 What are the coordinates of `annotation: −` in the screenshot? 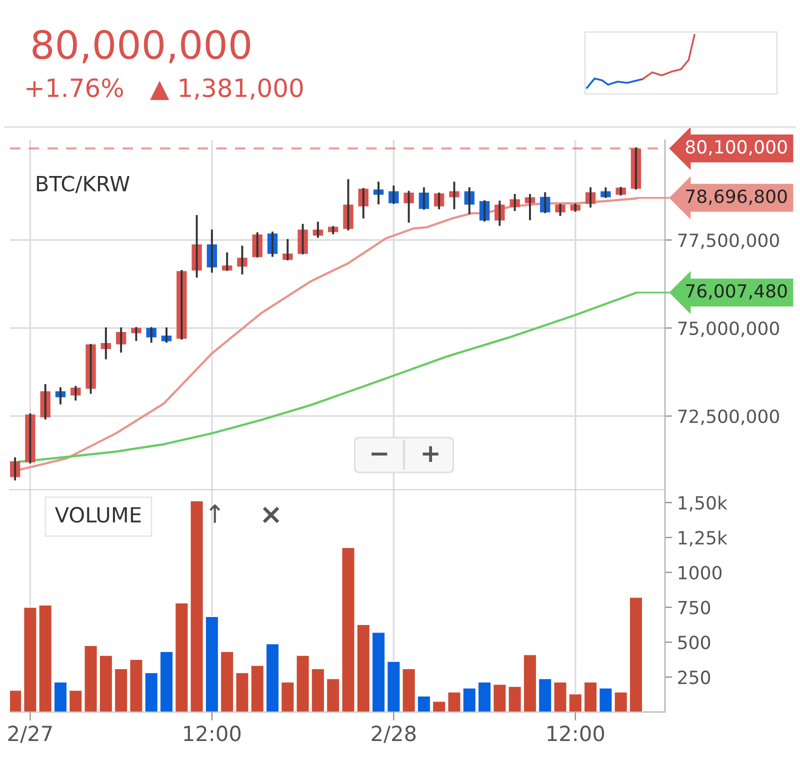 It's located at (380, 454).